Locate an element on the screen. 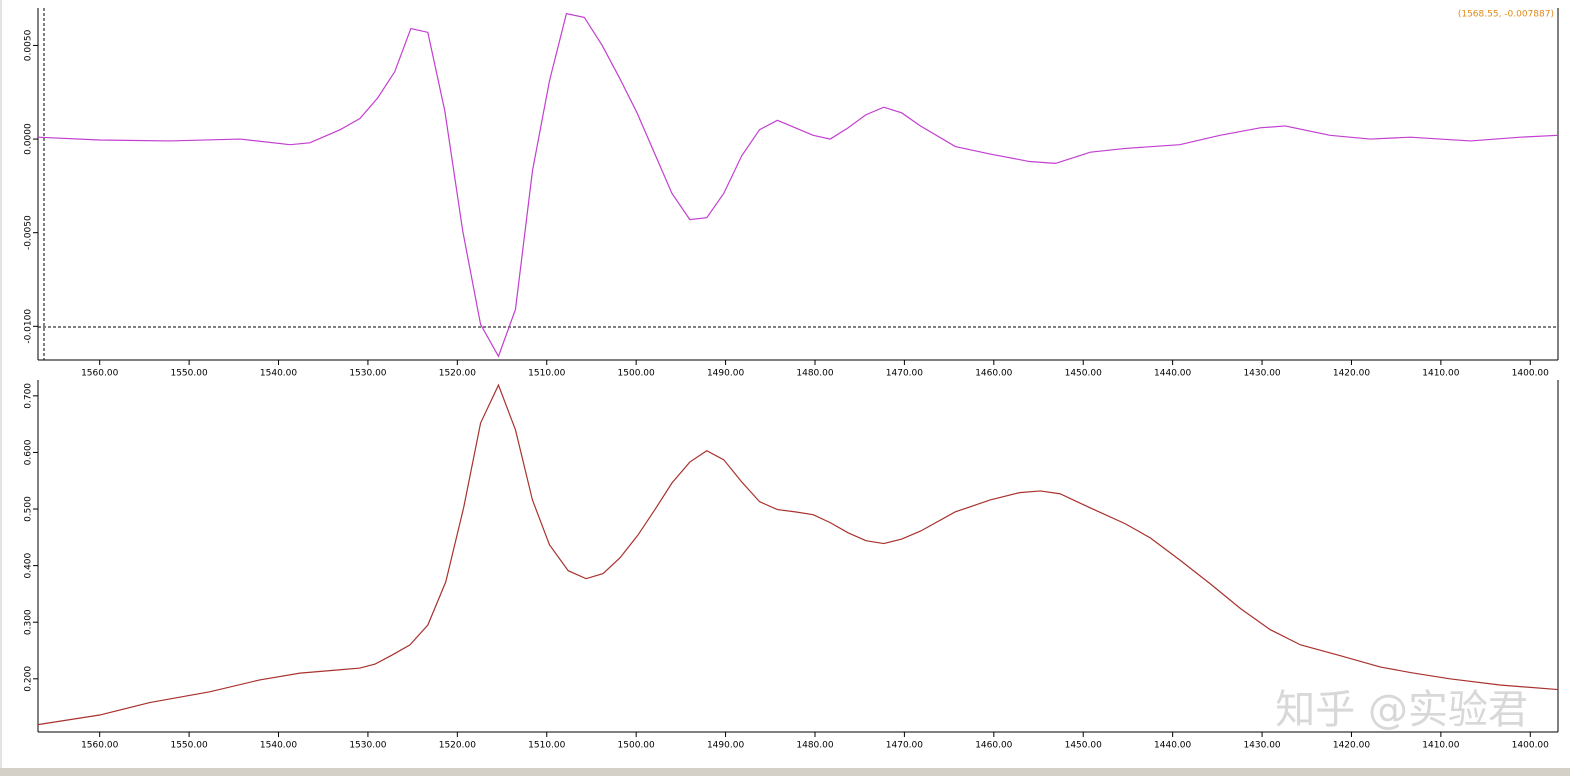 The height and width of the screenshot is (776, 1570). y-tick-label: 0.600 is located at coordinates (29, 452).